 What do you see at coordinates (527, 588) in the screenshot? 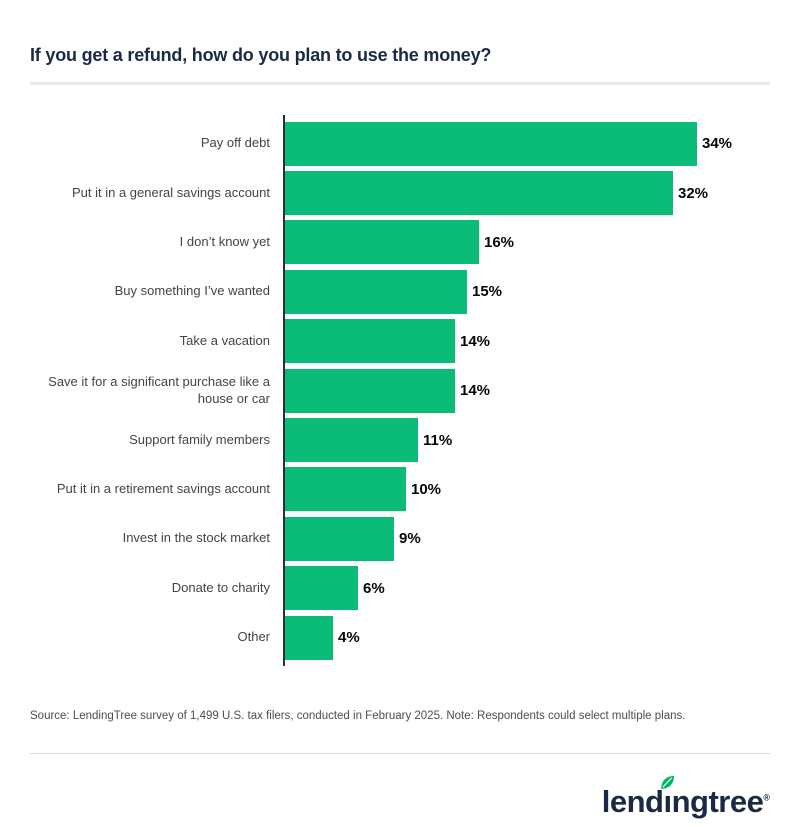
I see `bar-zone: 6%` at bounding box center [527, 588].